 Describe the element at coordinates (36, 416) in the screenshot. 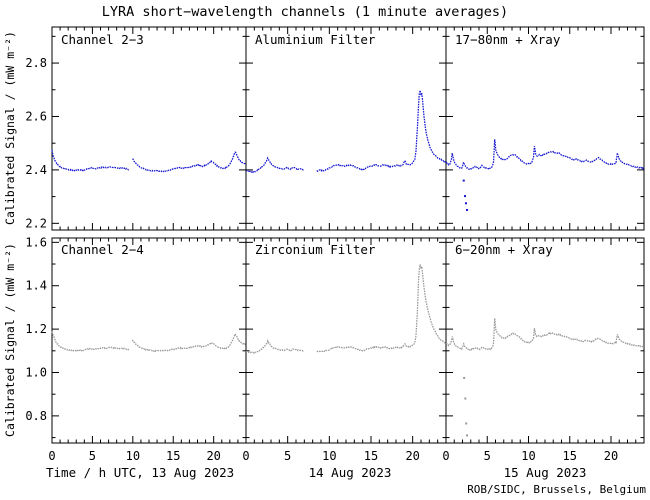

I see `y-tick-label: 0.8` at that location.